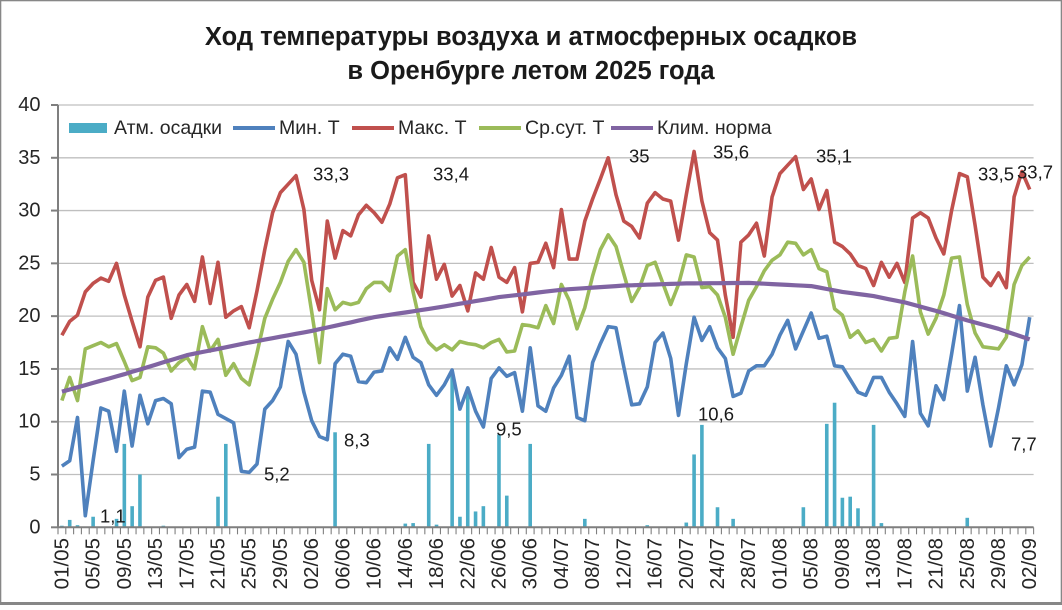 The image size is (1062, 610). I want to click on svg-text: 14/06, so click(405, 563).